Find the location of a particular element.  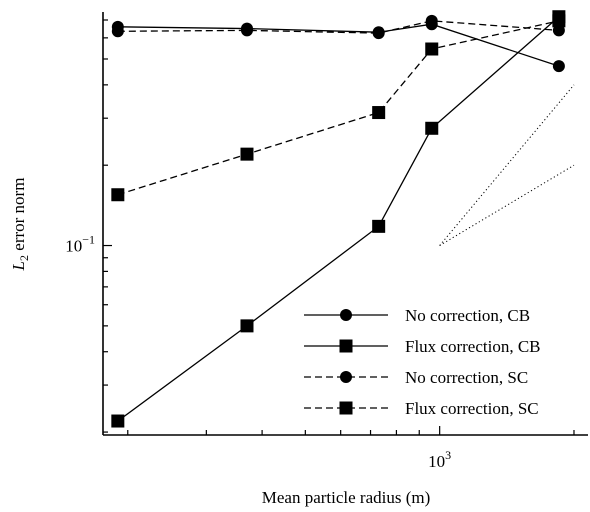

legend-item: Flux correction, CB is located at coordinates (422, 346).